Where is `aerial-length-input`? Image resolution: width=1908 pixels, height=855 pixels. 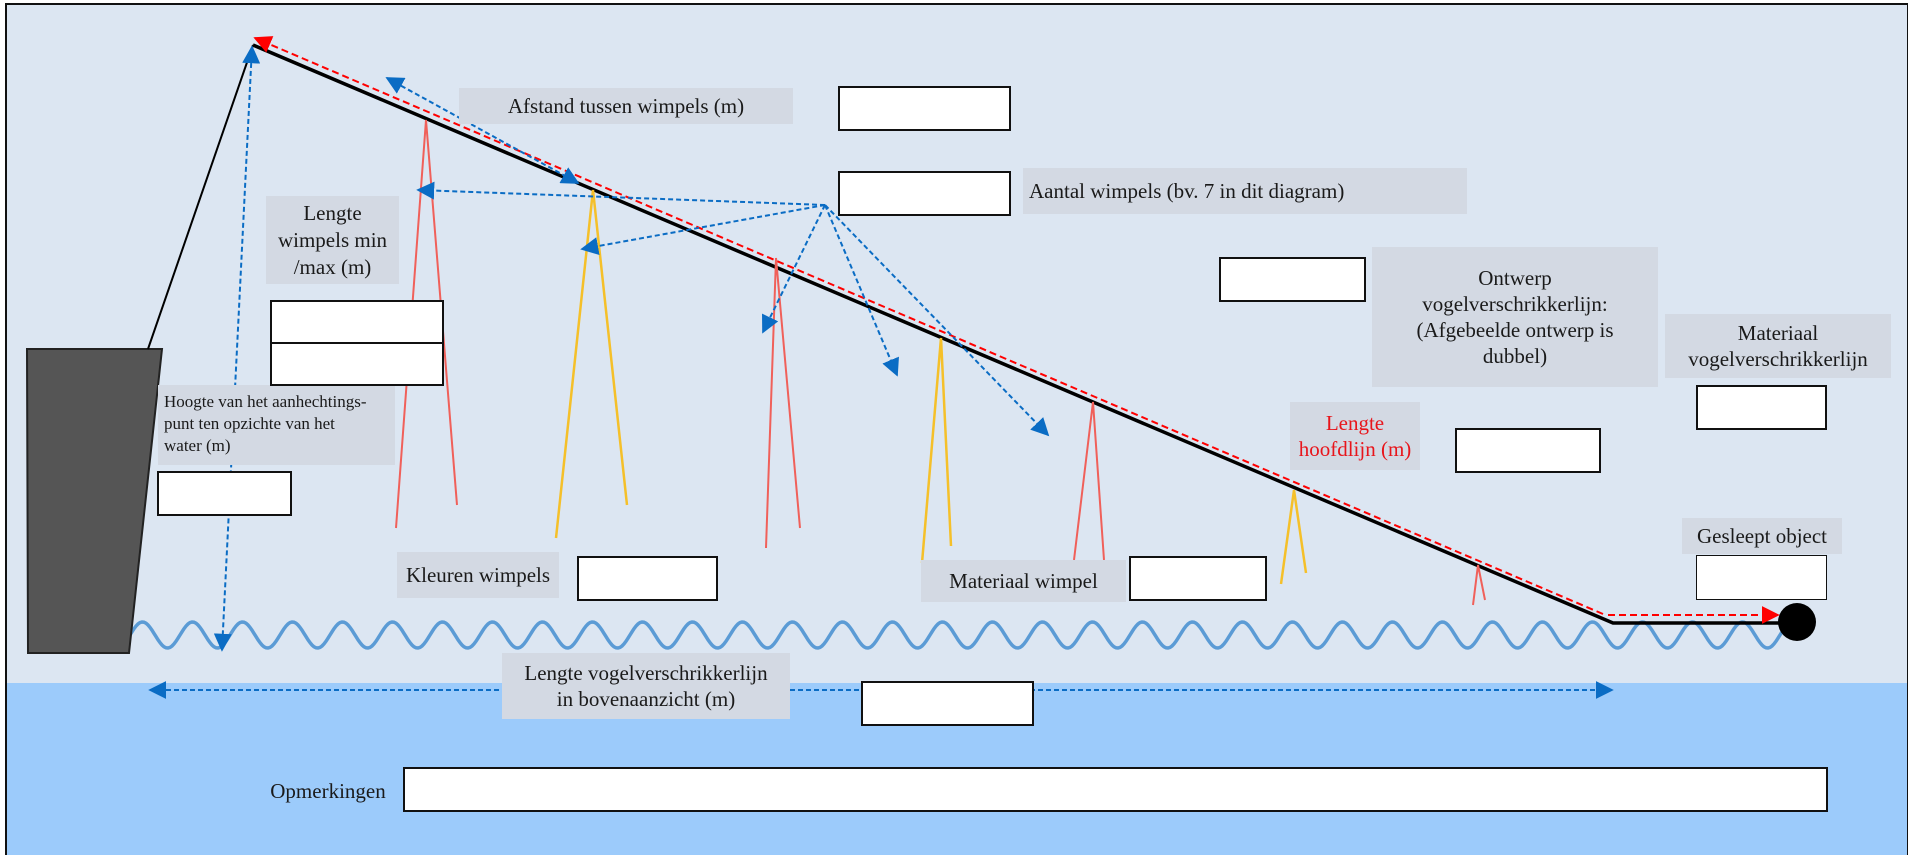 aerial-length-input is located at coordinates (947, 703).